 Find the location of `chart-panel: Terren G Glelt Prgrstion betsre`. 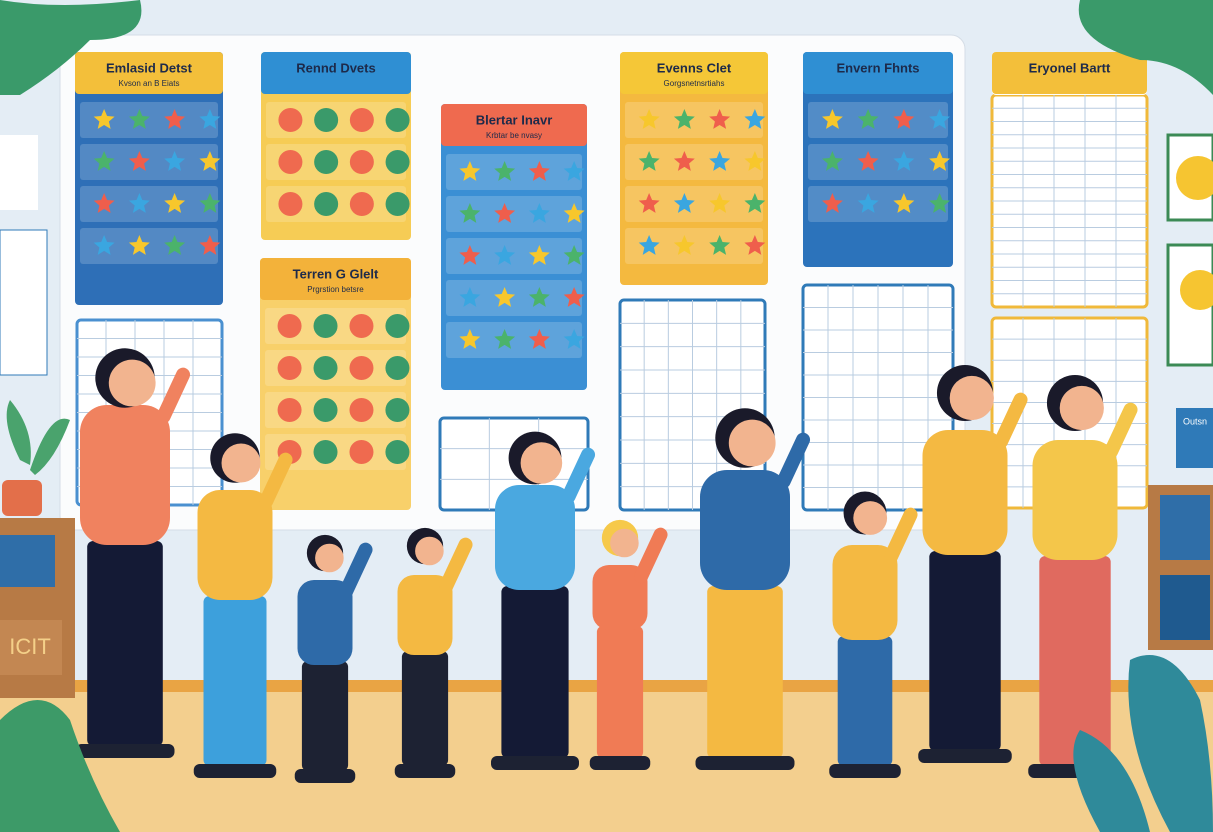

chart-panel: Terren G Glelt Prgrstion betsre is located at coordinates (335, 384).